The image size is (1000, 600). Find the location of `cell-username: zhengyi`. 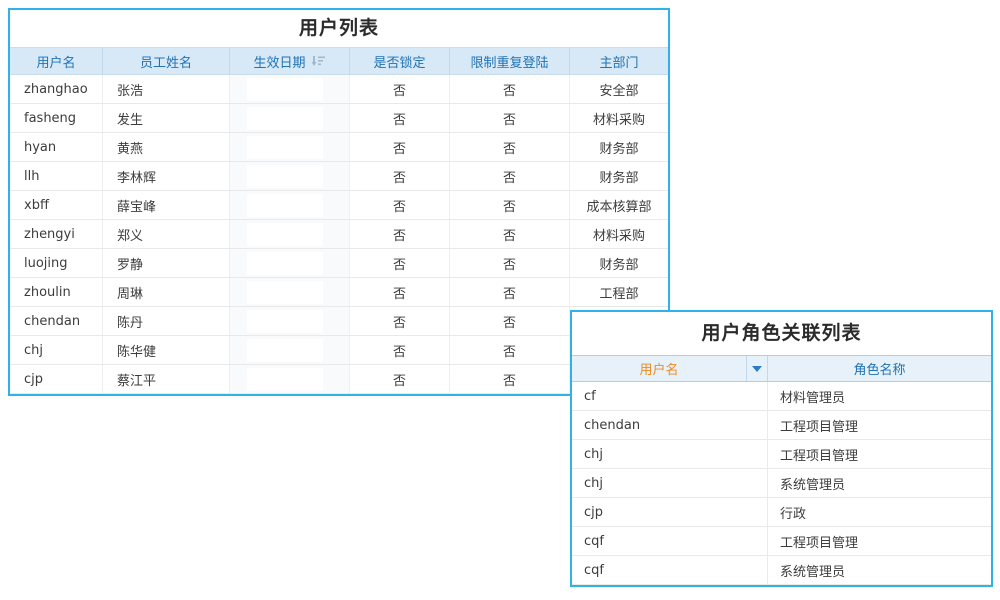

cell-username: zhengyi is located at coordinates (56, 234).